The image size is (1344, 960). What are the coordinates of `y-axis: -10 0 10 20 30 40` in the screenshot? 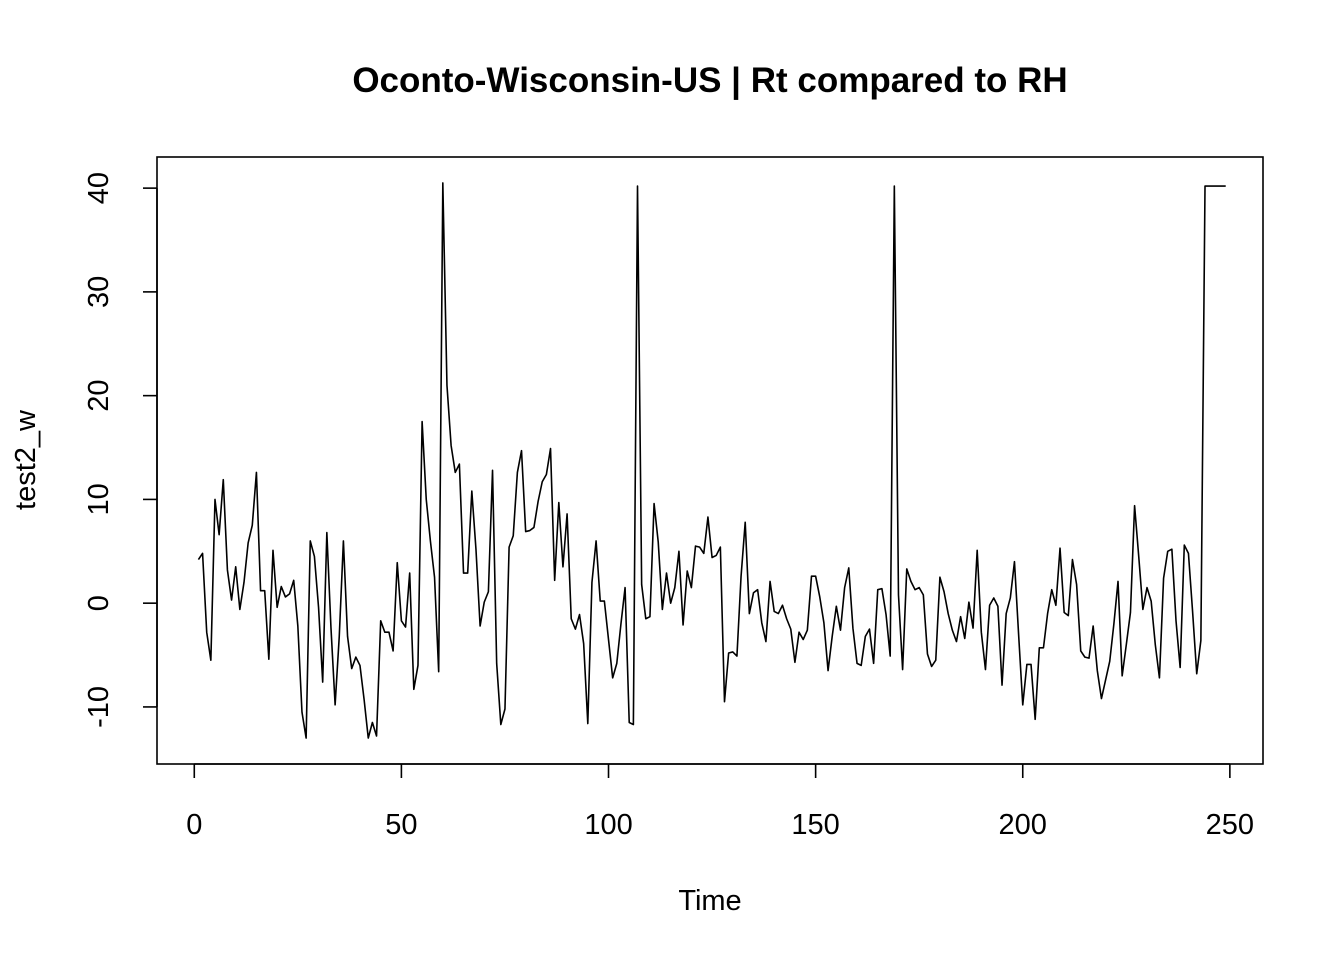 It's located at (120, 450).